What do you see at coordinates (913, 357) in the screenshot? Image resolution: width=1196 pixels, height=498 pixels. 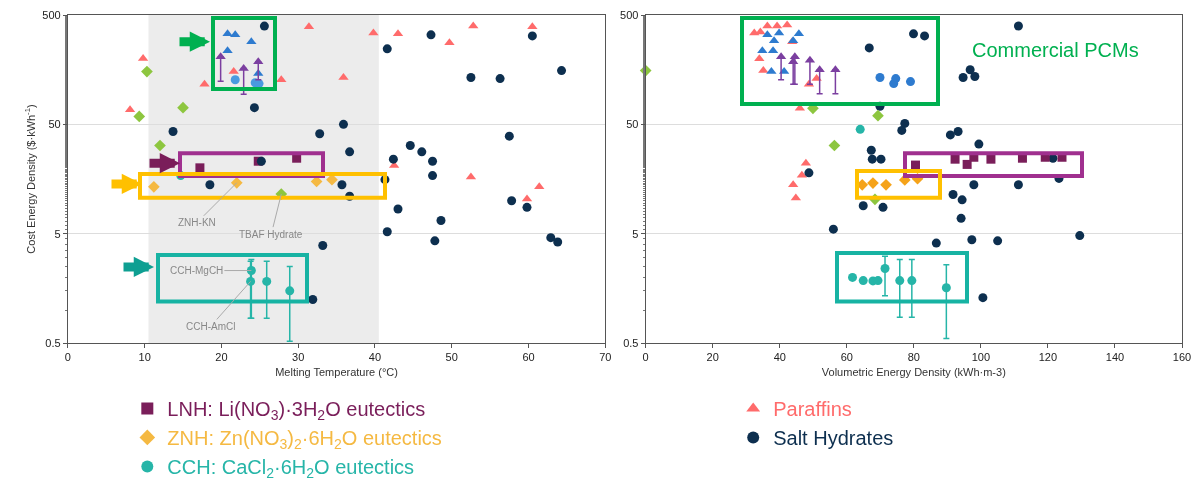 I see `x-tick-label: 80` at bounding box center [913, 357].